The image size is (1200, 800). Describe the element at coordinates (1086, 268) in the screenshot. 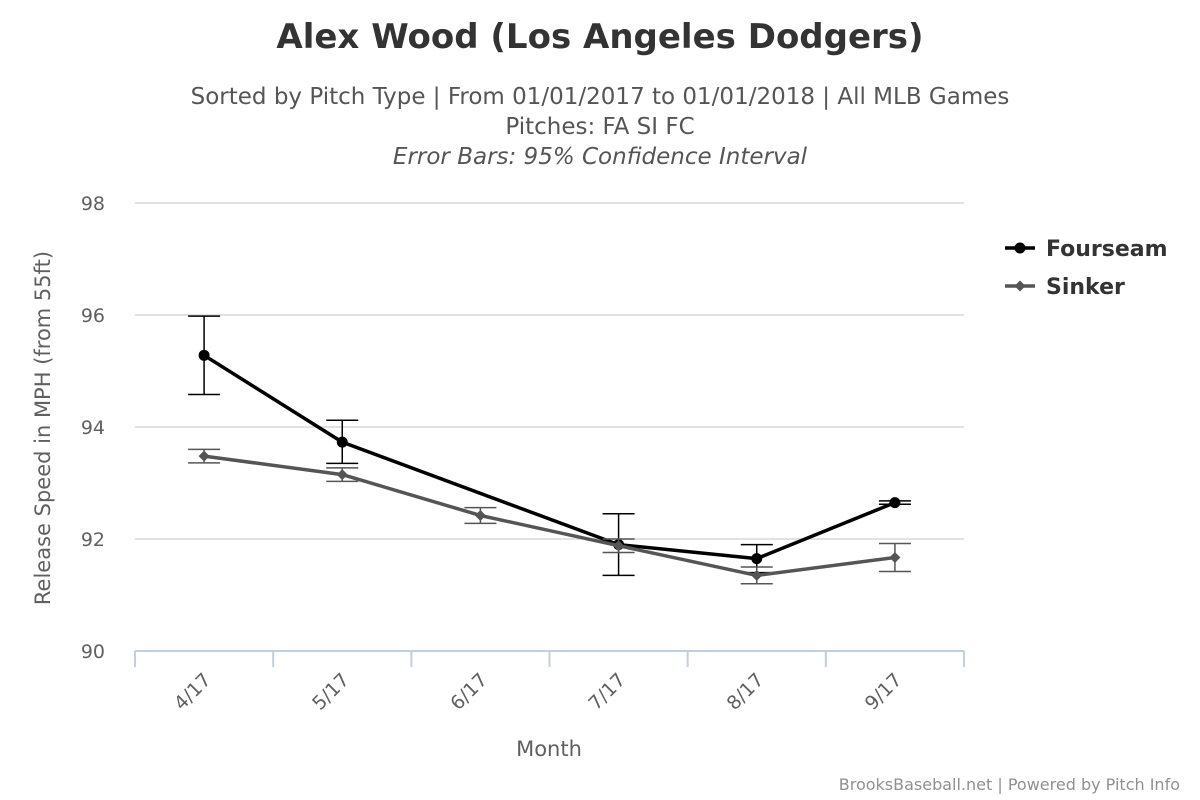

I see `legend: Fourseam Sinker` at that location.